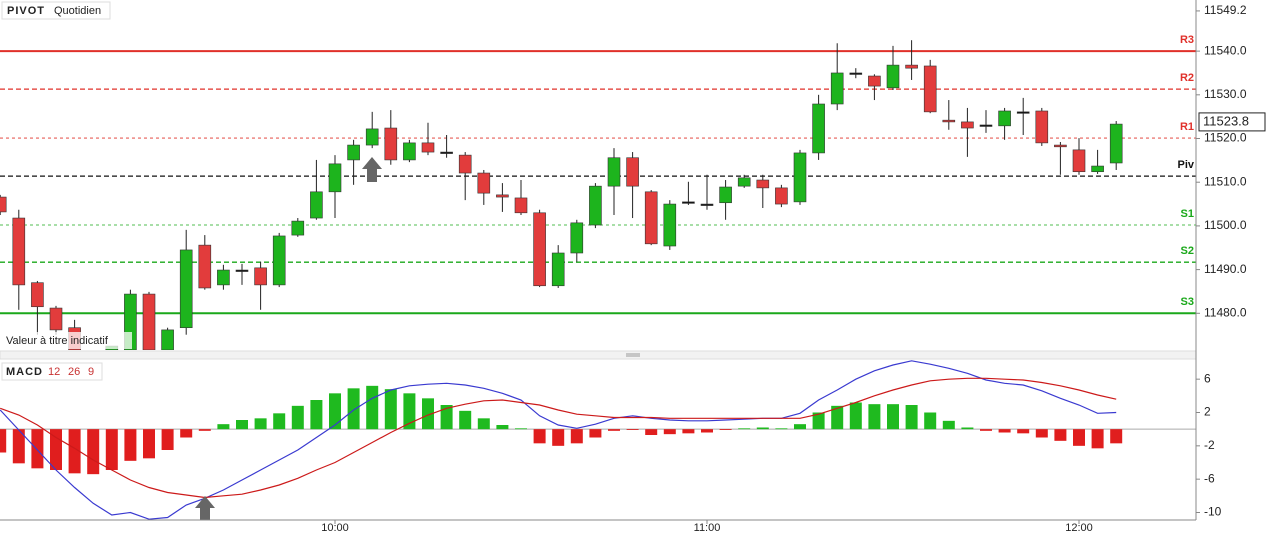 This screenshot has width=1272, height=542. I want to click on chart-title: PIVOT, so click(26, 11).